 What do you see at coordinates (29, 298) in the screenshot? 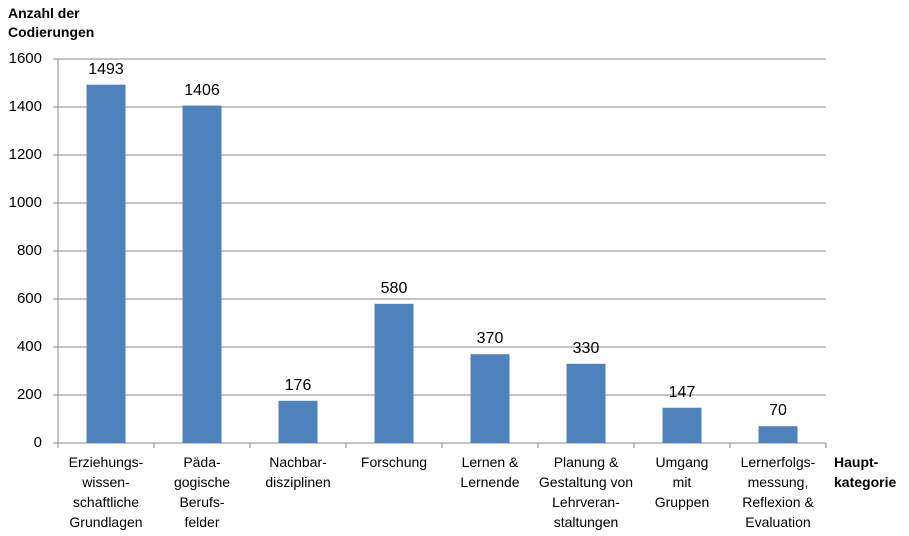
I see `y-tick-label: 600` at bounding box center [29, 298].